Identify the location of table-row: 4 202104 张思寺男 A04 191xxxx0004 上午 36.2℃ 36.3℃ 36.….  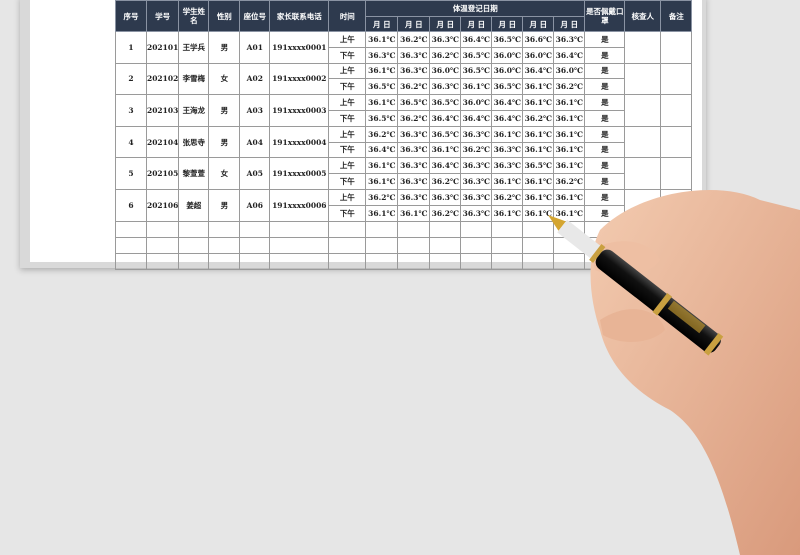
(404, 142).